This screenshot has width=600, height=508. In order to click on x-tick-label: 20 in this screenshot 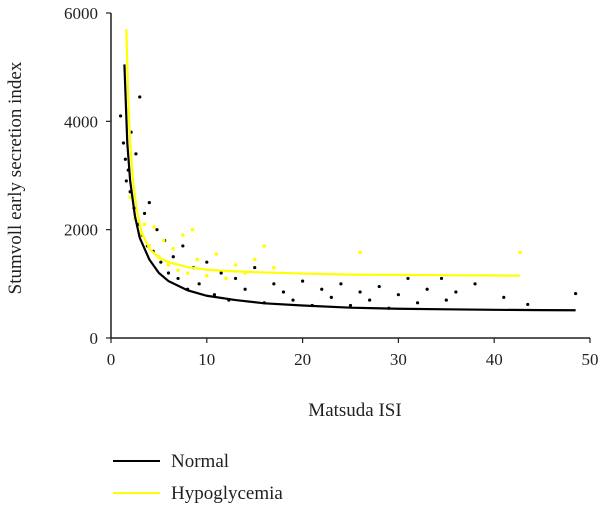, I will do `click(302, 359)`.